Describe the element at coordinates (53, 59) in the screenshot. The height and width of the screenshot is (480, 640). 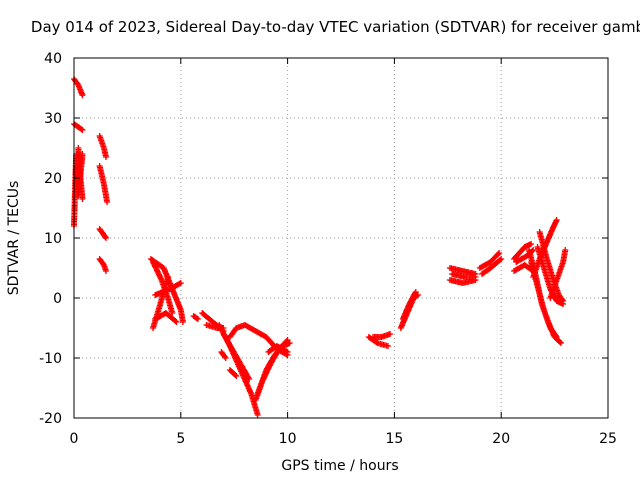
I see `y-tick-label: 40` at that location.